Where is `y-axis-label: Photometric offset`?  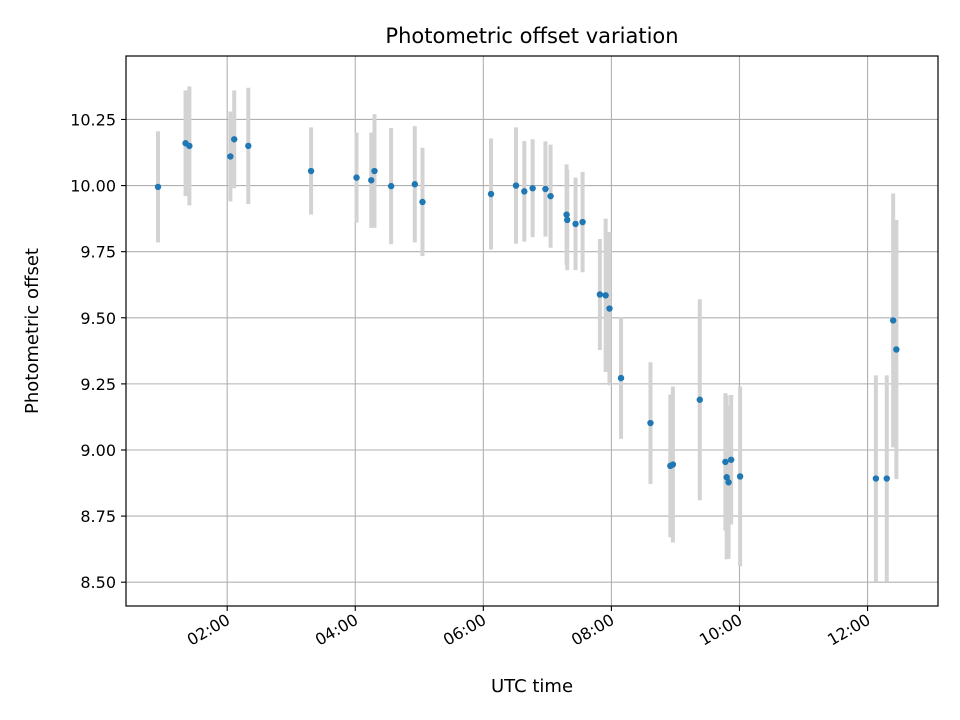
y-axis-label: Photometric offset is located at coordinates (32, 331).